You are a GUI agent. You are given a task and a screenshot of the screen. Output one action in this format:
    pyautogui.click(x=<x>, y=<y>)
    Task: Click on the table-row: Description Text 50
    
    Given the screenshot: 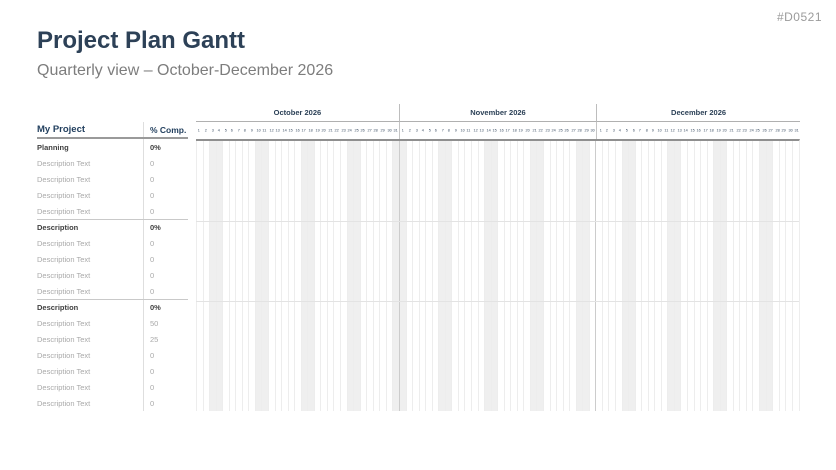 What is the action you would take?
    pyautogui.click(x=112, y=323)
    